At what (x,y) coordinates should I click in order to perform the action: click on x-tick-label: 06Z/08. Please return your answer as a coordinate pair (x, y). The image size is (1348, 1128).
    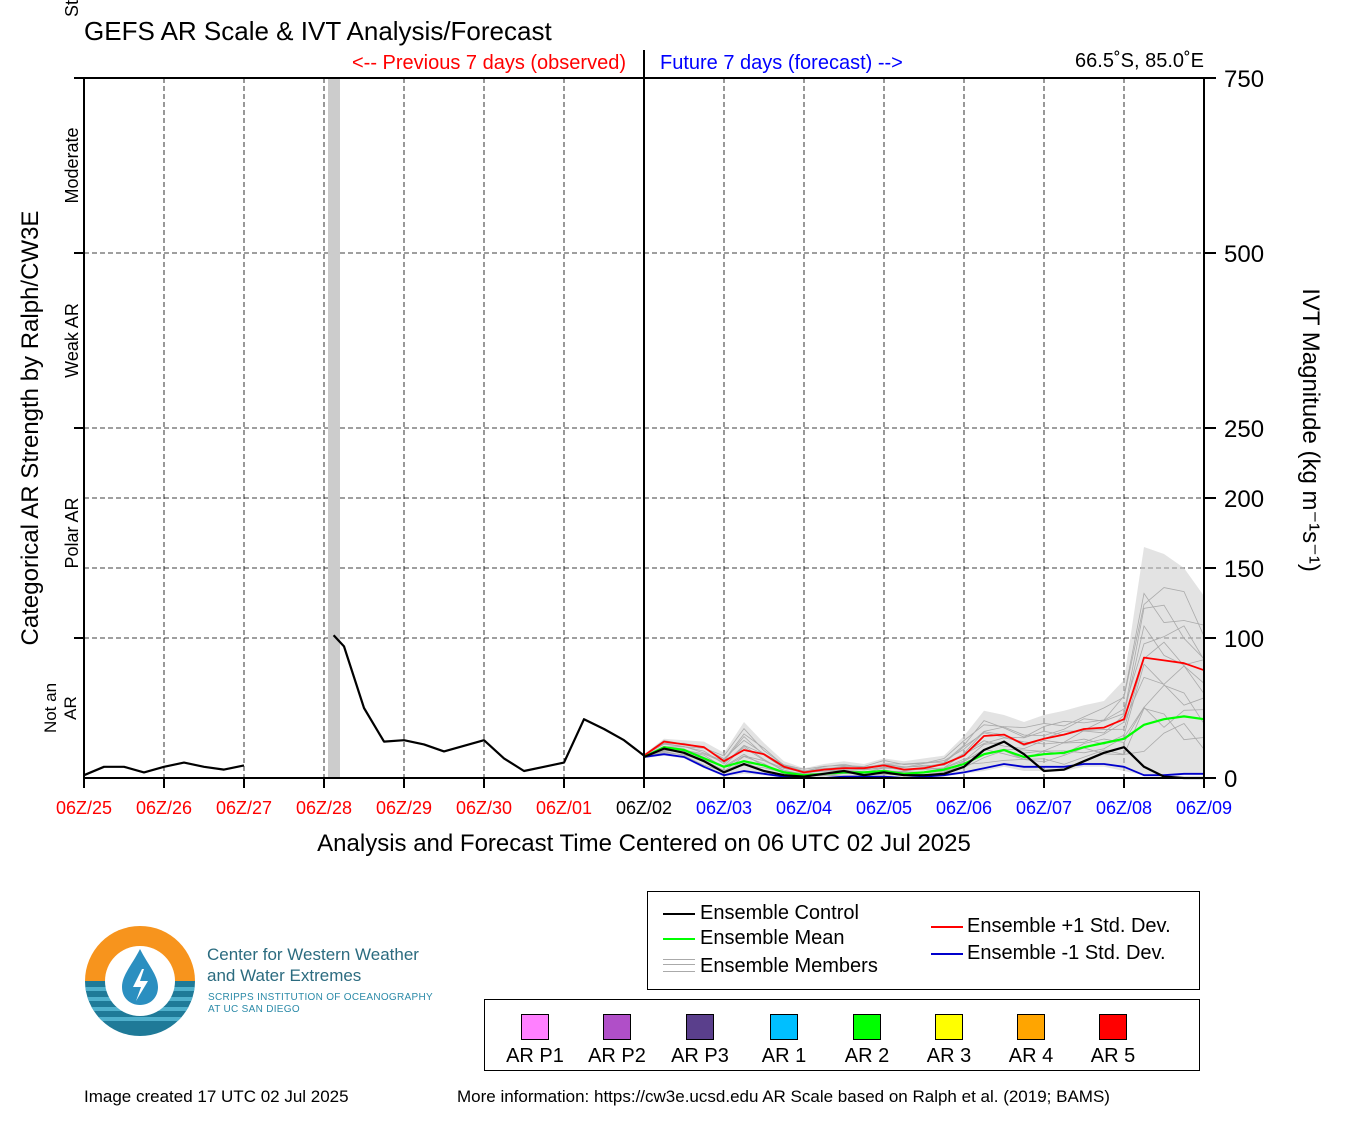
    Looking at the image, I should click on (1124, 808).